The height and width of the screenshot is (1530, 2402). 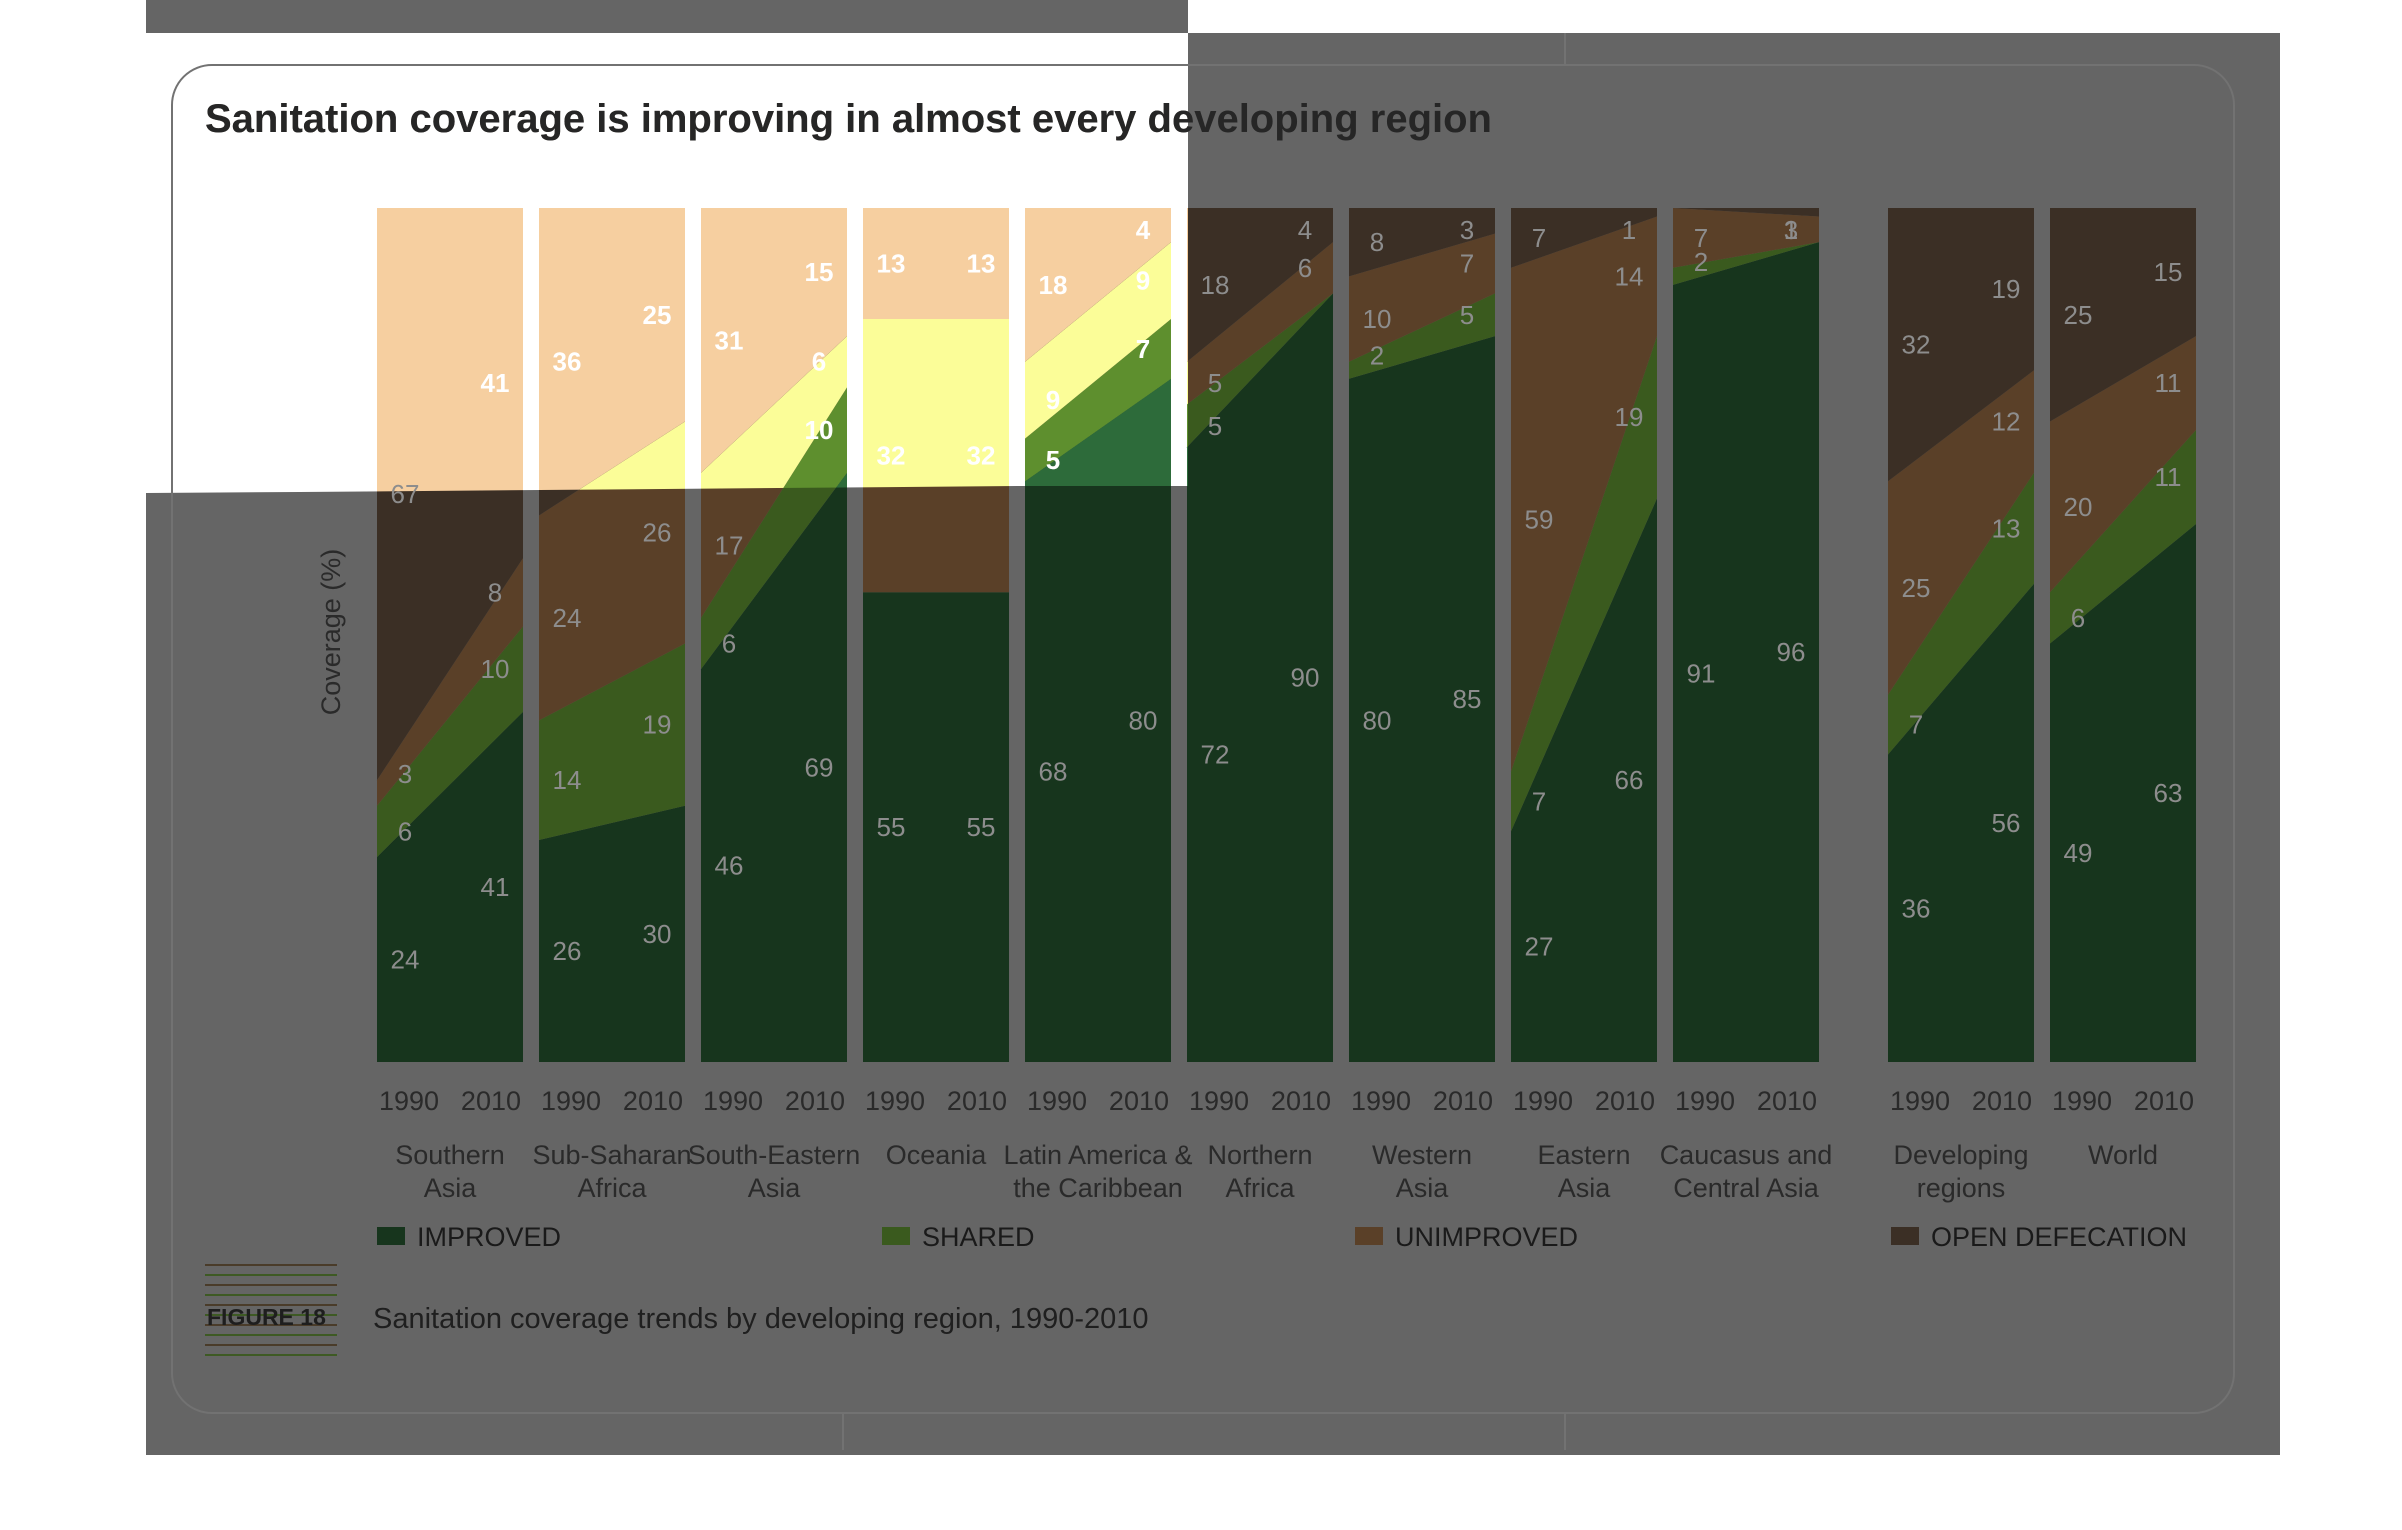 I want to click on data-label-unimproved-2010: 12, so click(x=2006, y=422).